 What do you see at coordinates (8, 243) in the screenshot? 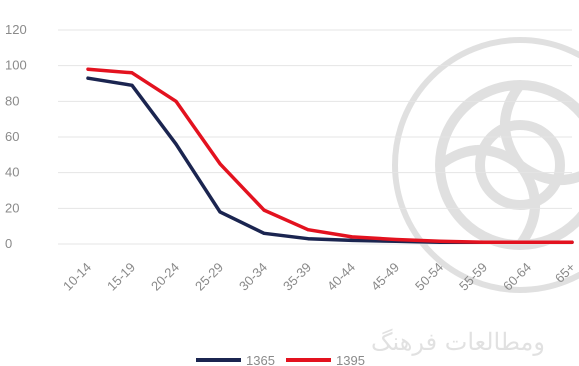
I see `y-tick-label: 0` at bounding box center [8, 243].